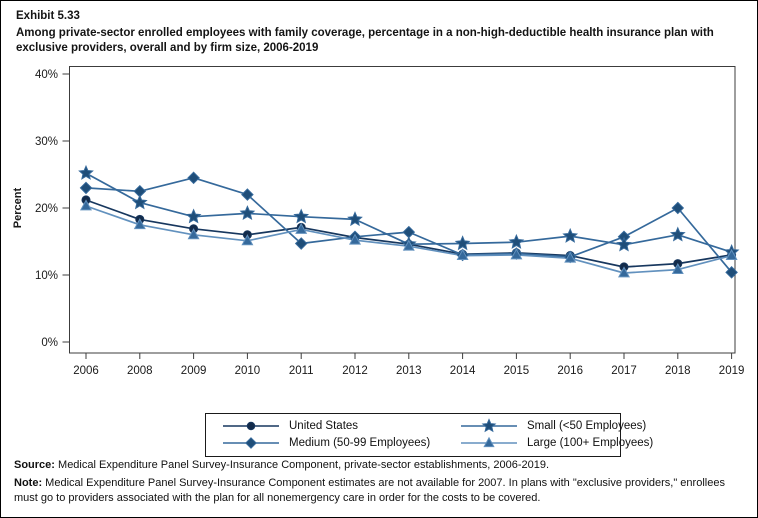 Image resolution: width=758 pixels, height=518 pixels. What do you see at coordinates (590, 443) in the screenshot?
I see `legend-label: Large (100+ Employees)` at bounding box center [590, 443].